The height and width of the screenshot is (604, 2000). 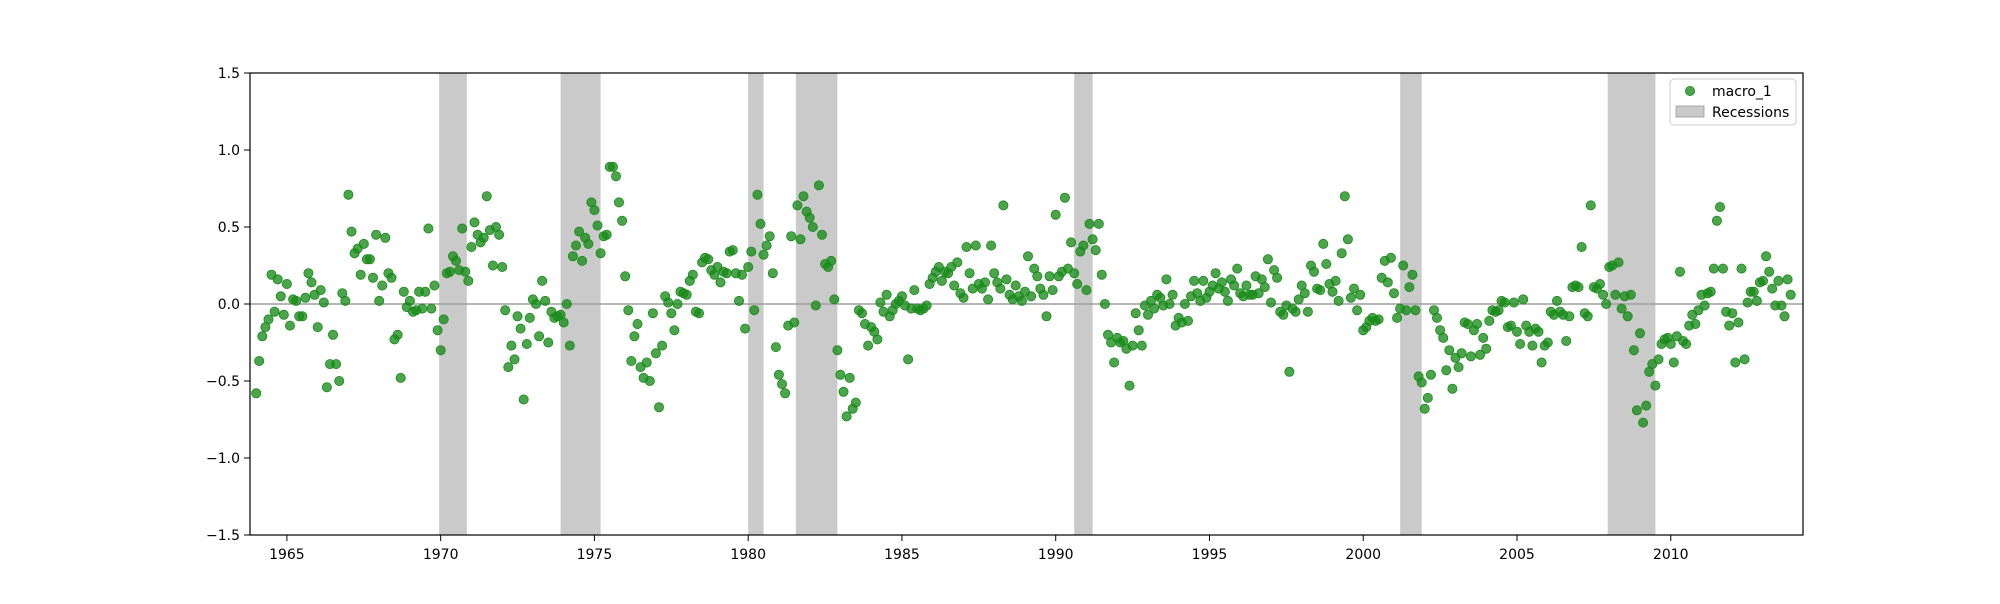 I want to click on y-tick-label: −0.5, so click(x=223, y=382).